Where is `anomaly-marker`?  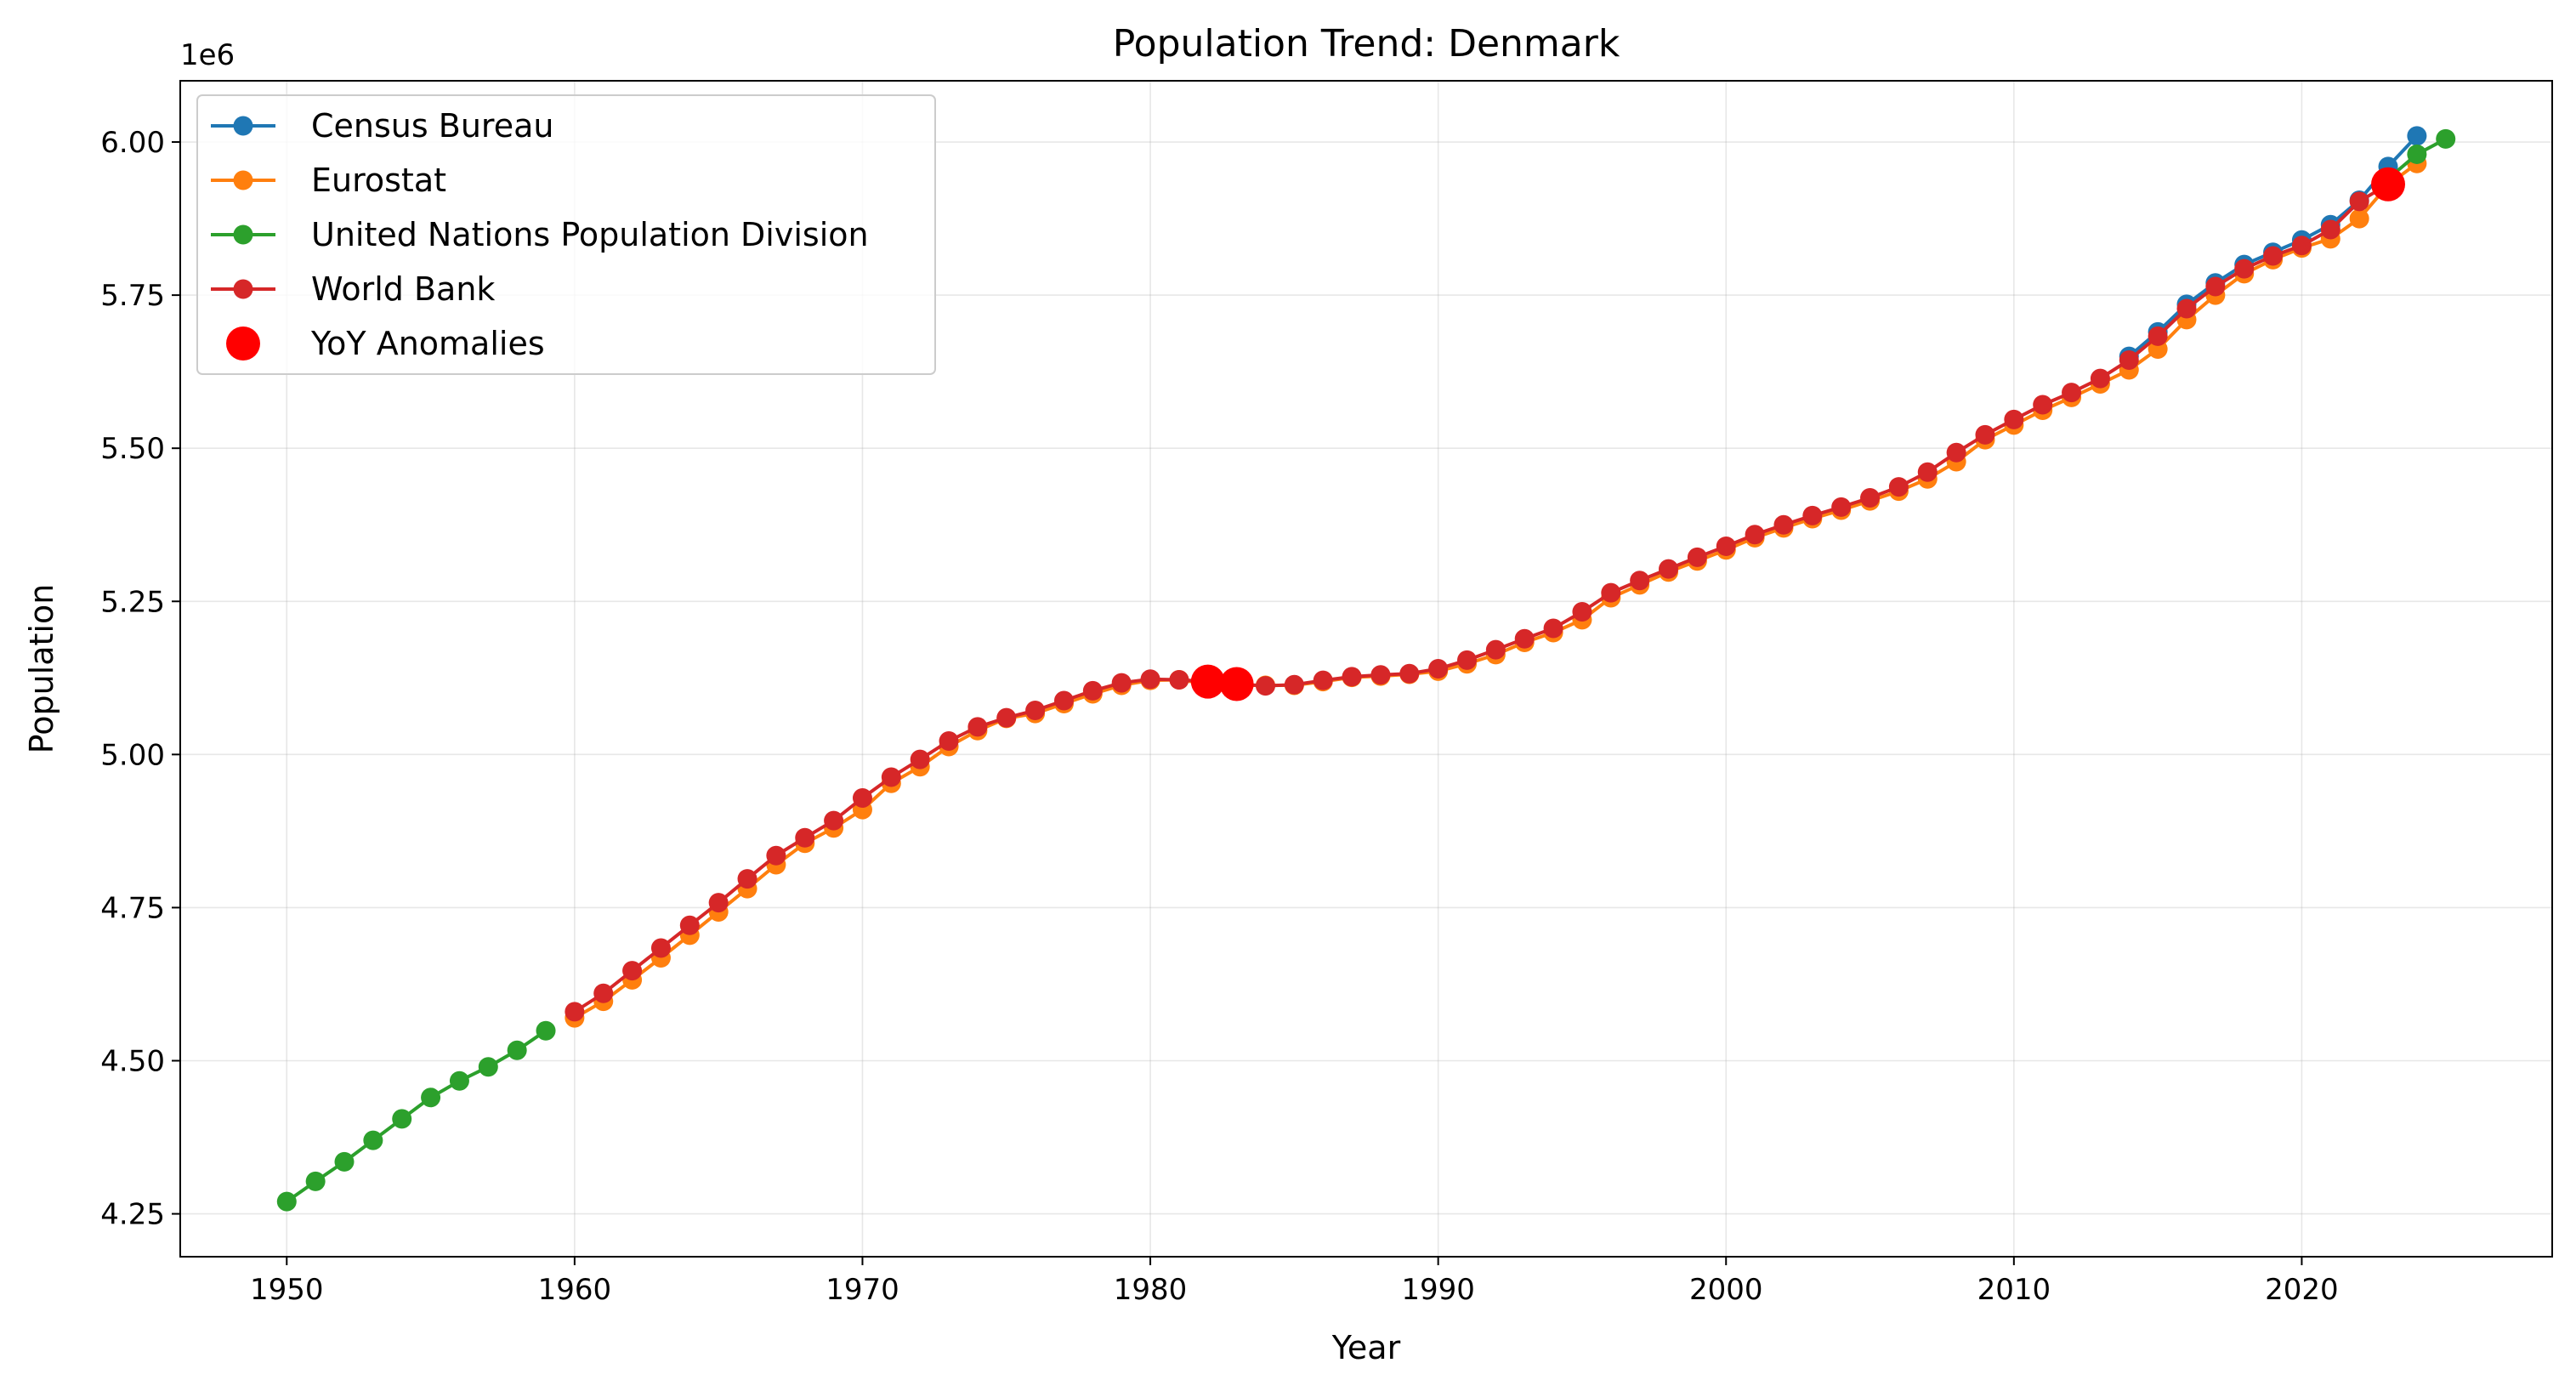 anomaly-marker is located at coordinates (2389, 184).